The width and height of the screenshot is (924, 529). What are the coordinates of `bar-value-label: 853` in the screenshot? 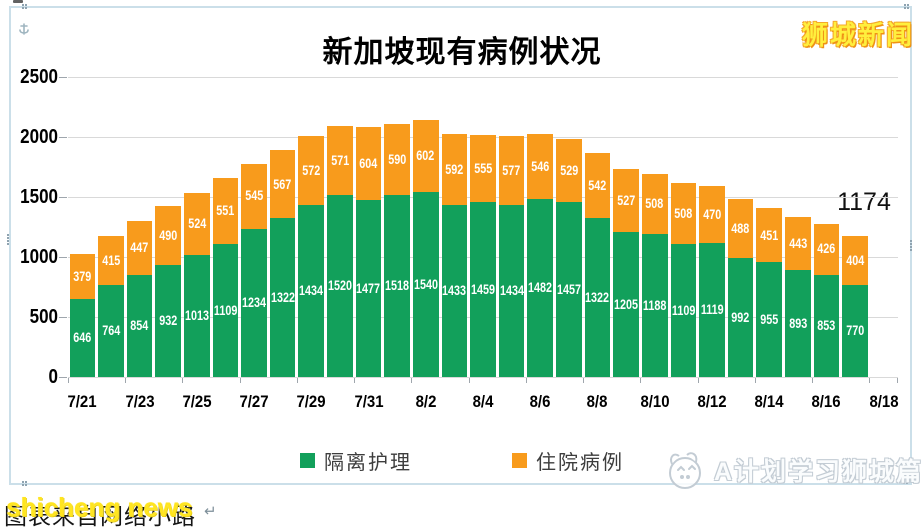 It's located at (826, 326).